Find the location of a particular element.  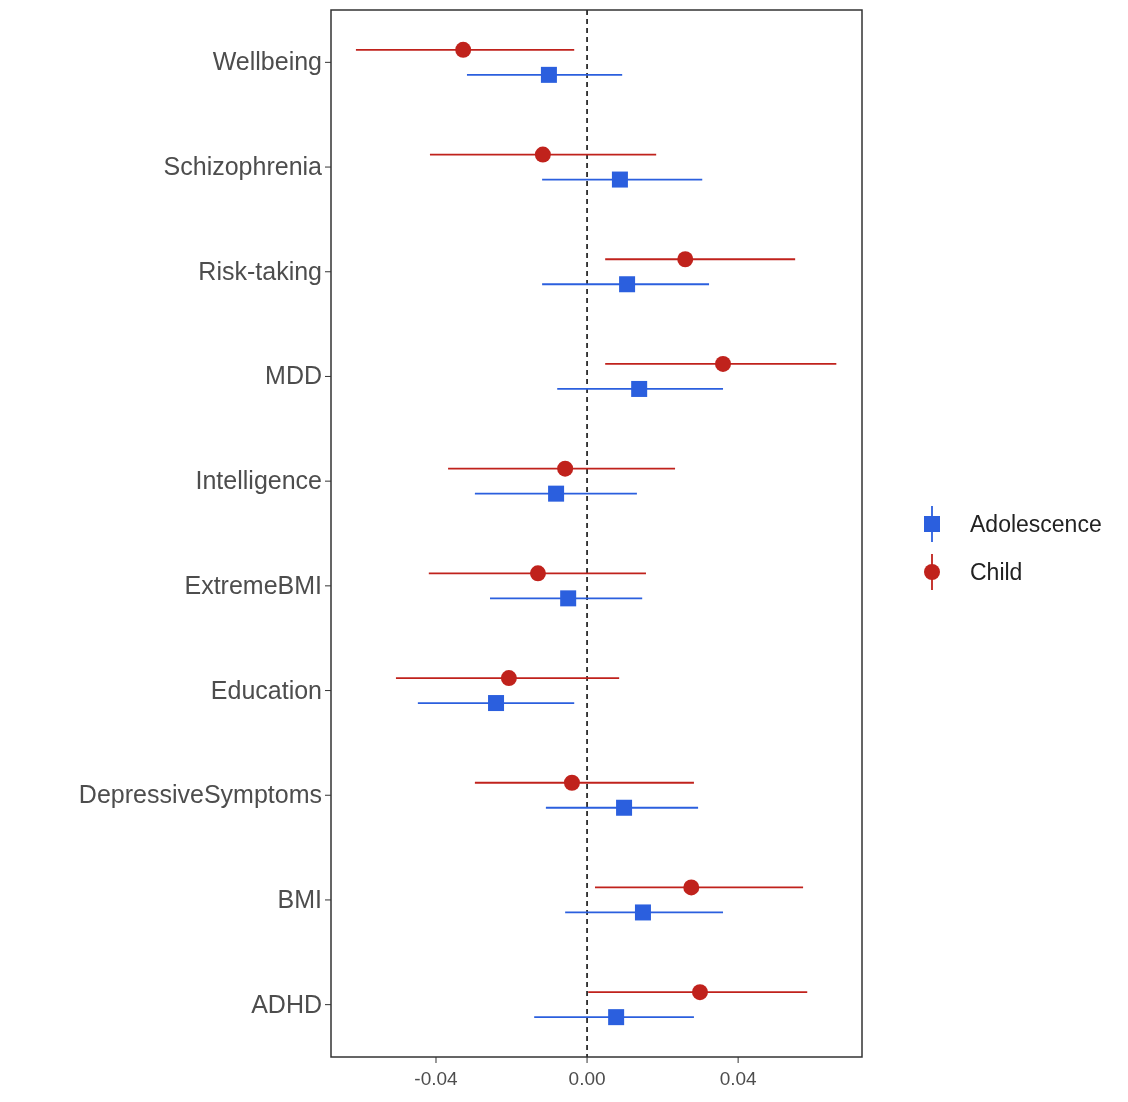

x-tick-label: -0.04 is located at coordinates (436, 1078).